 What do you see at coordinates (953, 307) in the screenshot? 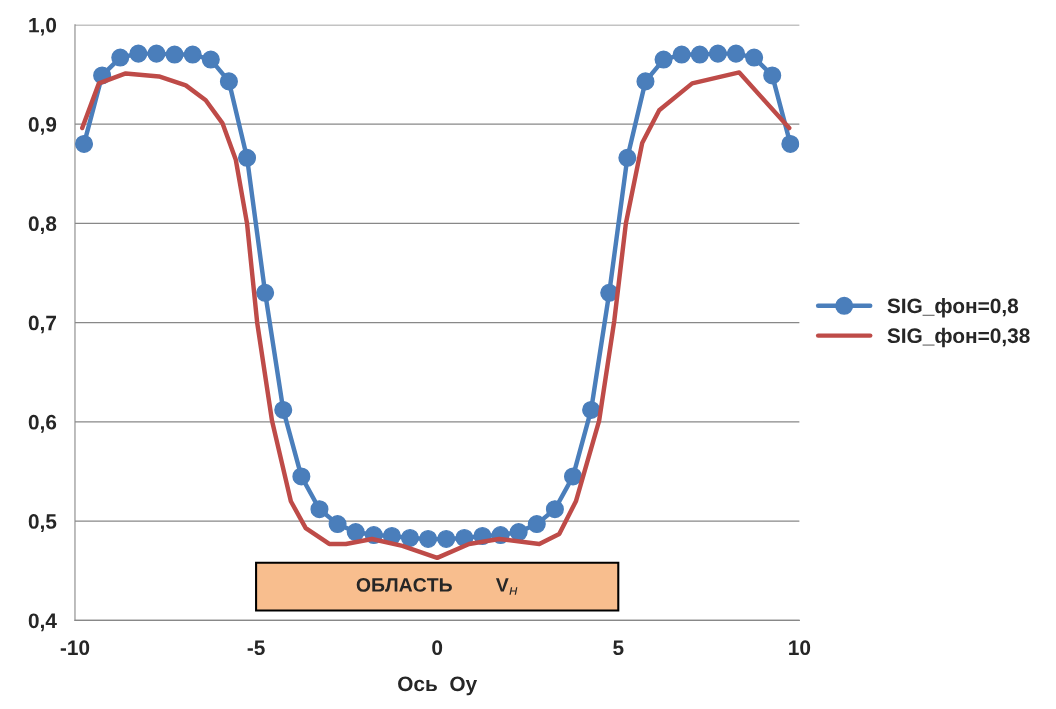
I see `legend-label: SIG_фон=0,8` at bounding box center [953, 307].